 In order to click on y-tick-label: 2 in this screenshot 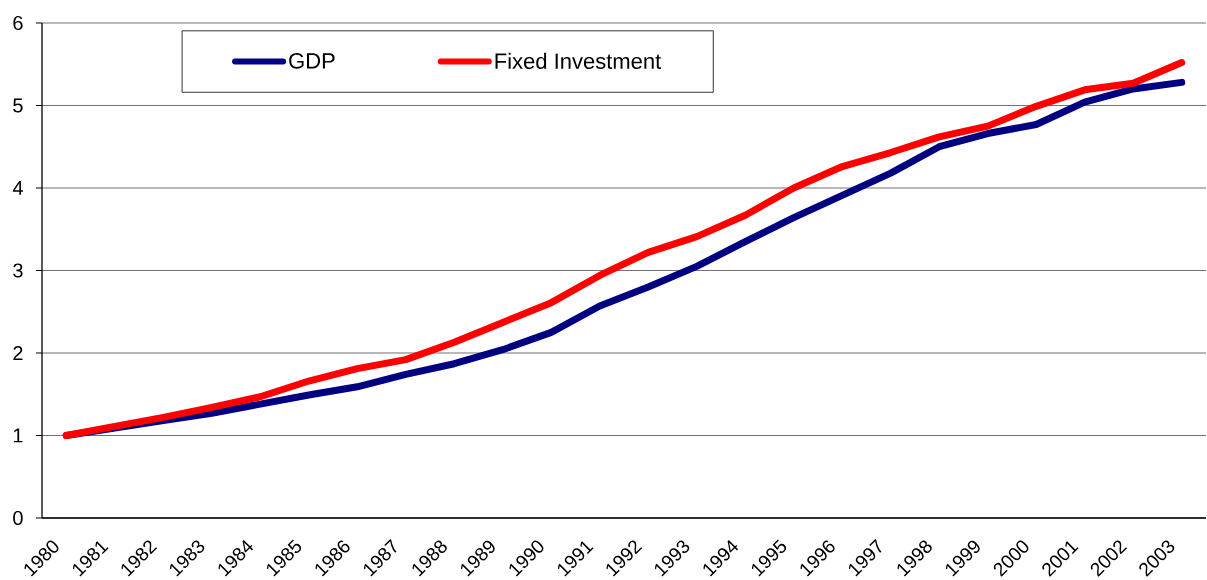, I will do `click(18, 353)`.